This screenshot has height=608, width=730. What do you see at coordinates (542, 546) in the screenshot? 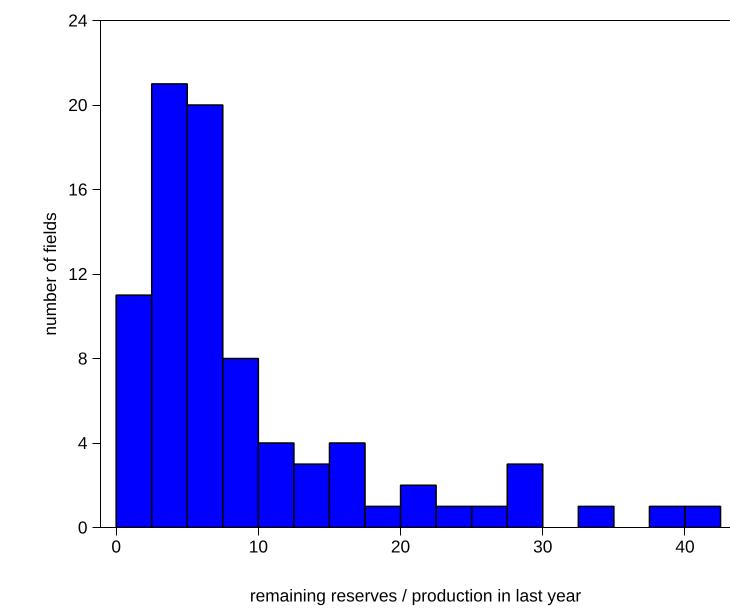
I see `x-tick-label: 30` at bounding box center [542, 546].